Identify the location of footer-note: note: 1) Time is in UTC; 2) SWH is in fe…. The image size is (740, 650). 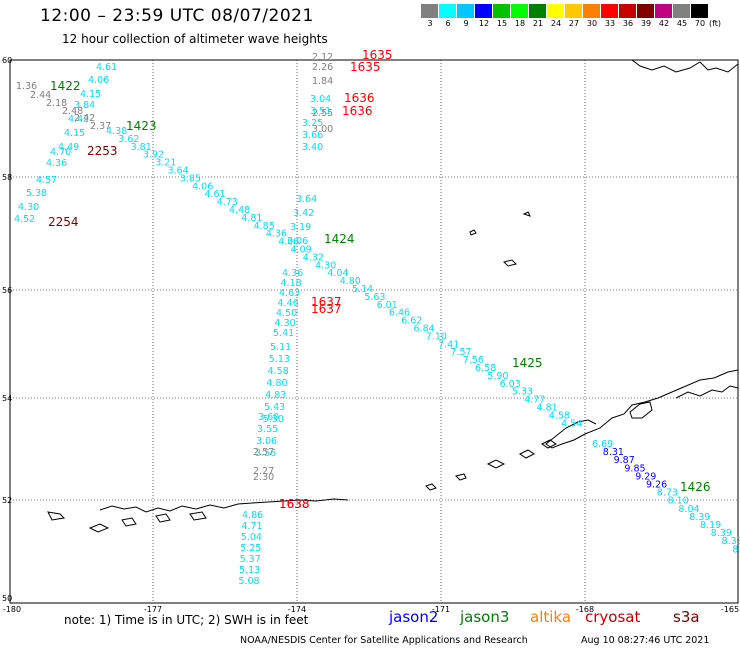
(186, 620).